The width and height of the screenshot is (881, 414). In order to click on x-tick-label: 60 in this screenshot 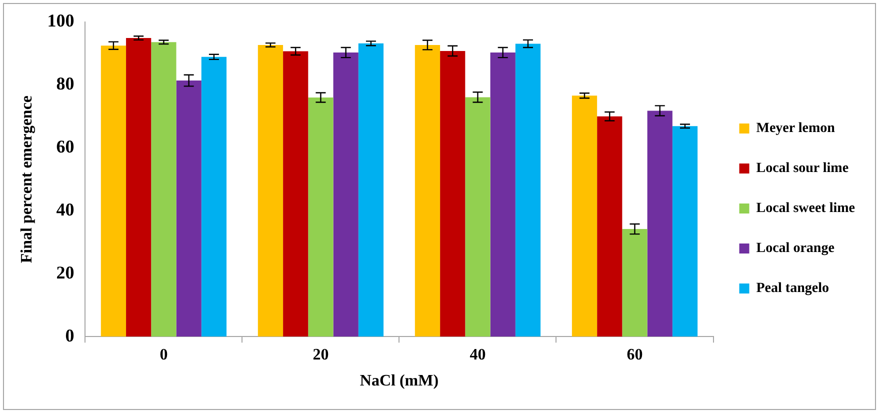, I will do `click(634, 355)`.